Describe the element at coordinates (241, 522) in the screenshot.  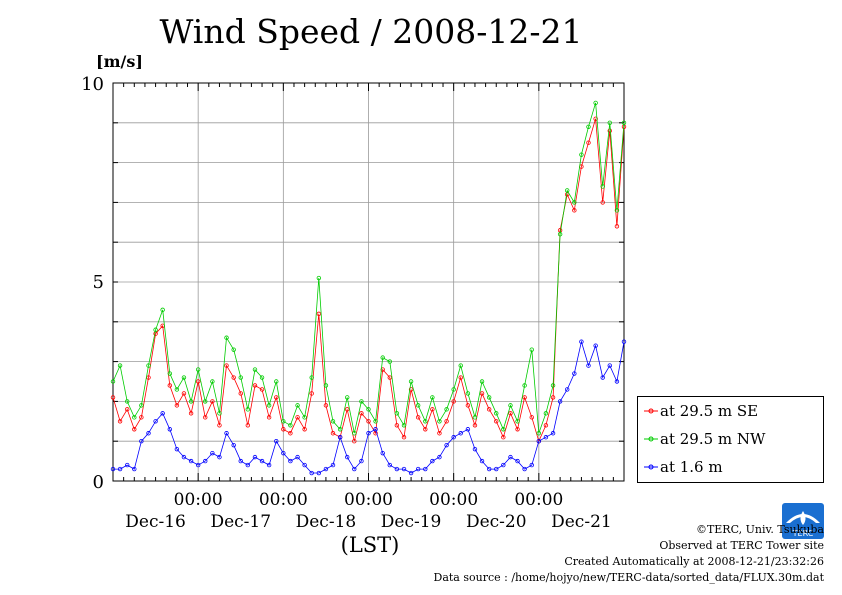
I see `x-tick-date-label: Dec-17` at that location.